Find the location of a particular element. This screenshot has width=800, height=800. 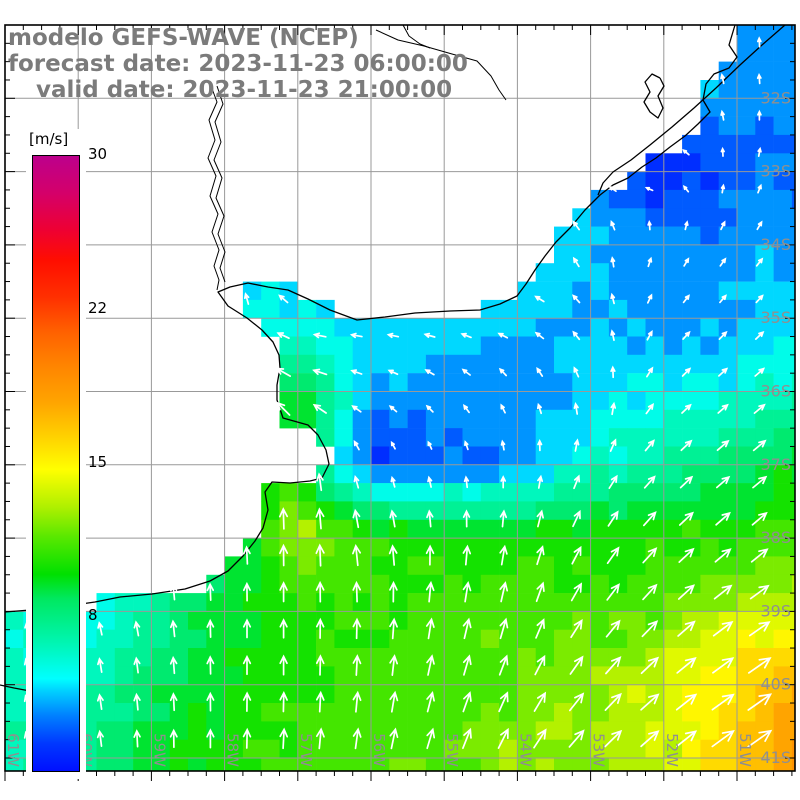

forecast-date: forecast date: 2023-11-23 06:00:00 is located at coordinates (238, 64).